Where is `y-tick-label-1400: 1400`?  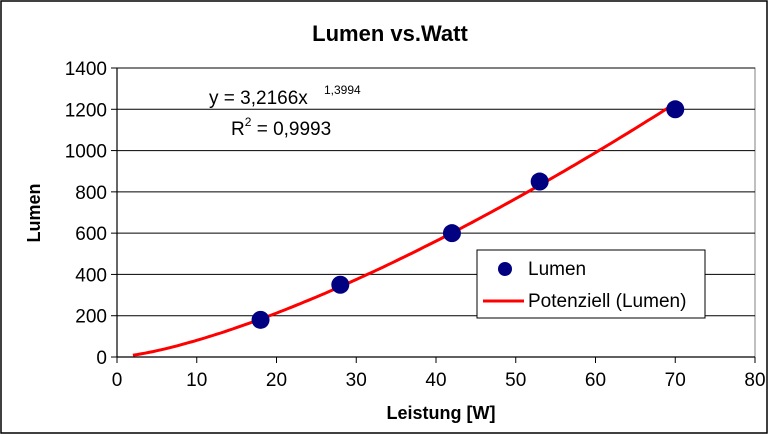 y-tick-label-1400: 1400 is located at coordinates (86, 69).